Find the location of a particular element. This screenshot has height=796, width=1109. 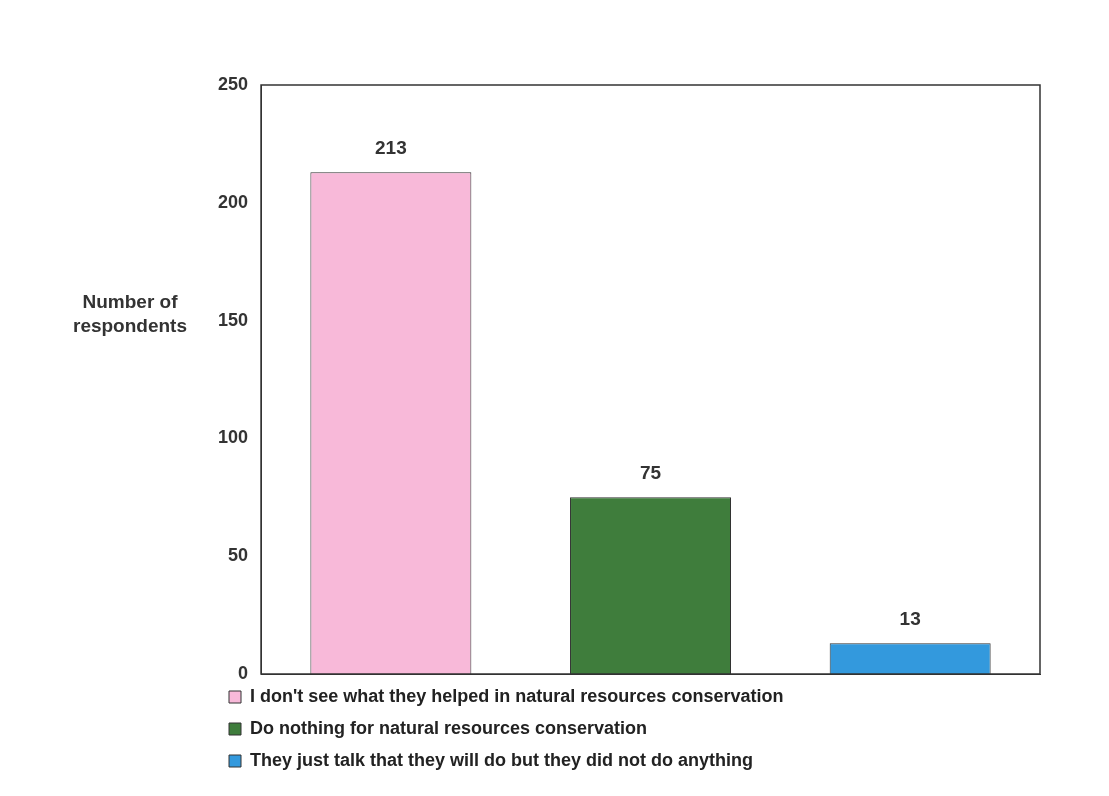

data-label: 13 is located at coordinates (910, 619).